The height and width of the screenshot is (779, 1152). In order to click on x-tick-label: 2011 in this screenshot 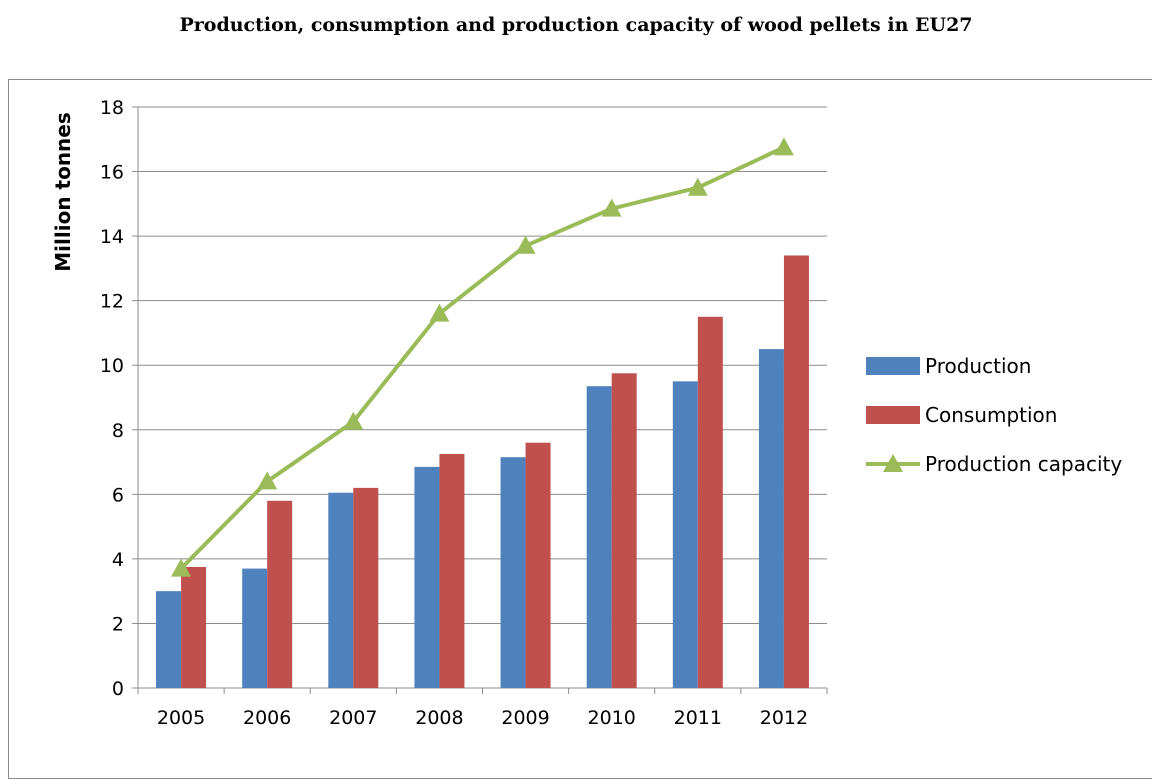, I will do `click(698, 718)`.